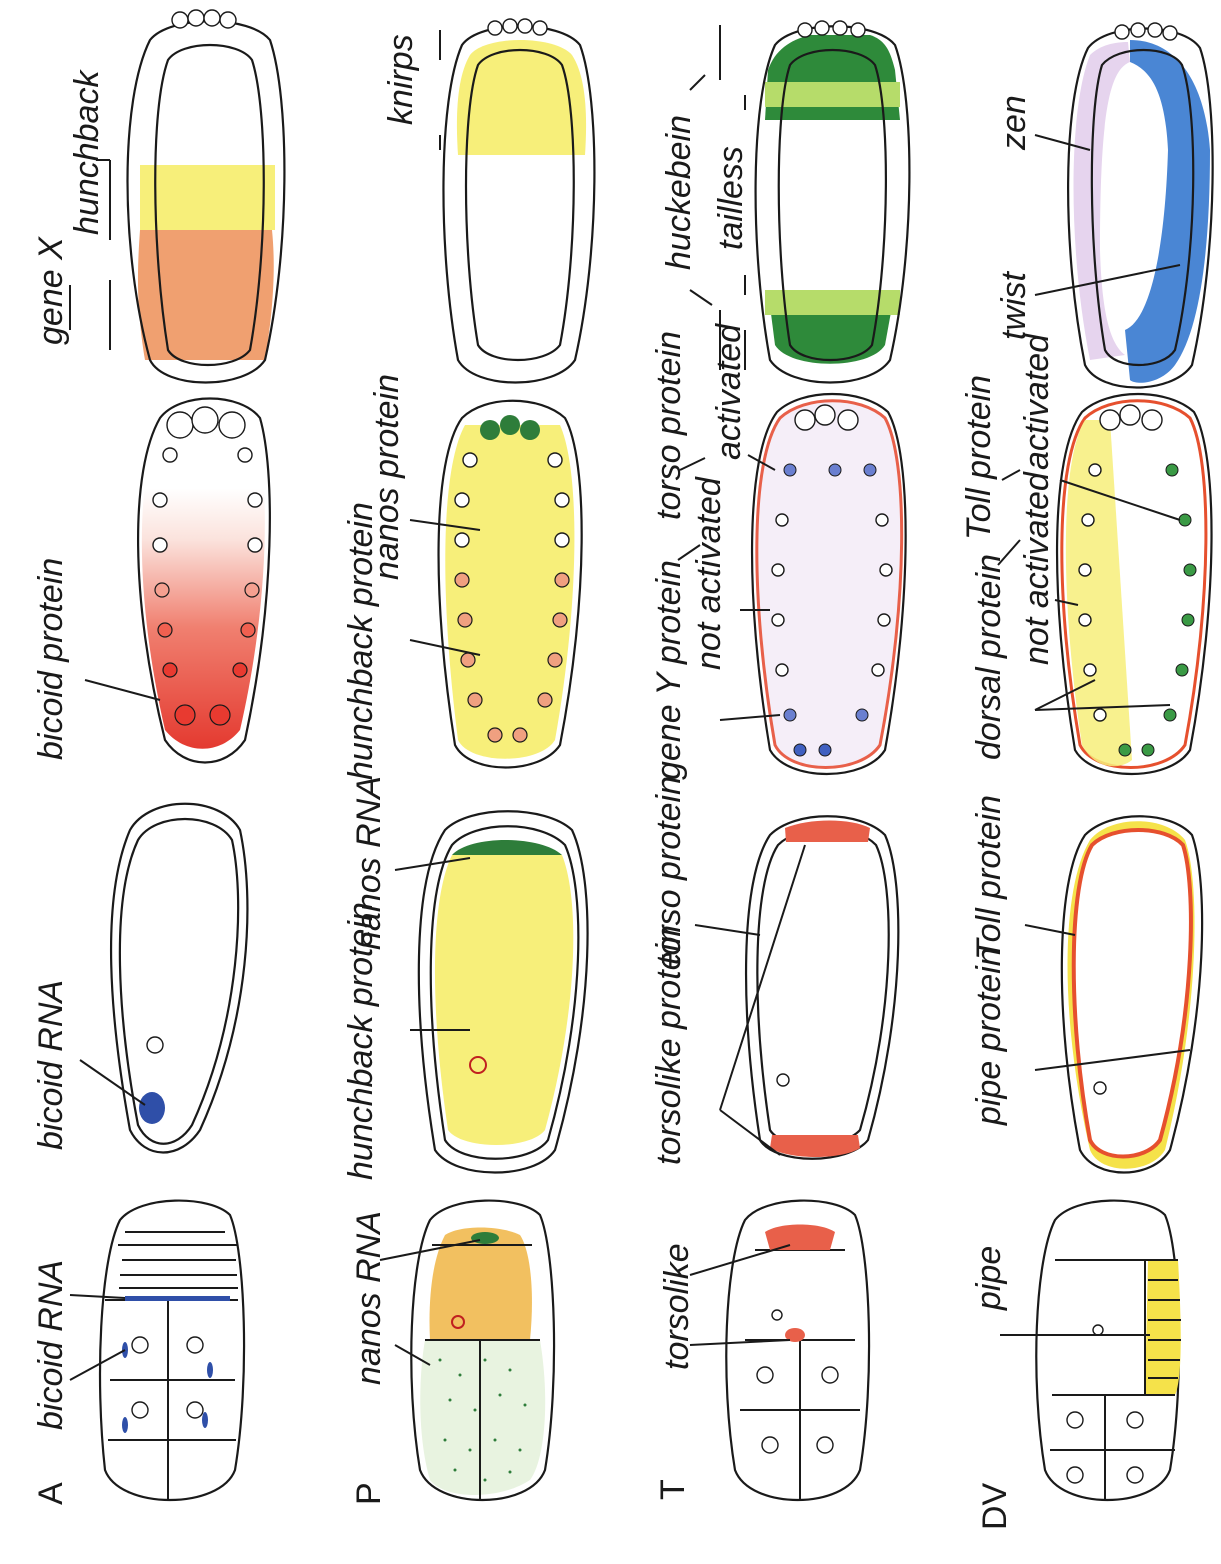 The height and width of the screenshot is (1564, 1221). What do you see at coordinates (709, 573) in the screenshot?
I see `t-not-activated-label: not activated` at bounding box center [709, 573].